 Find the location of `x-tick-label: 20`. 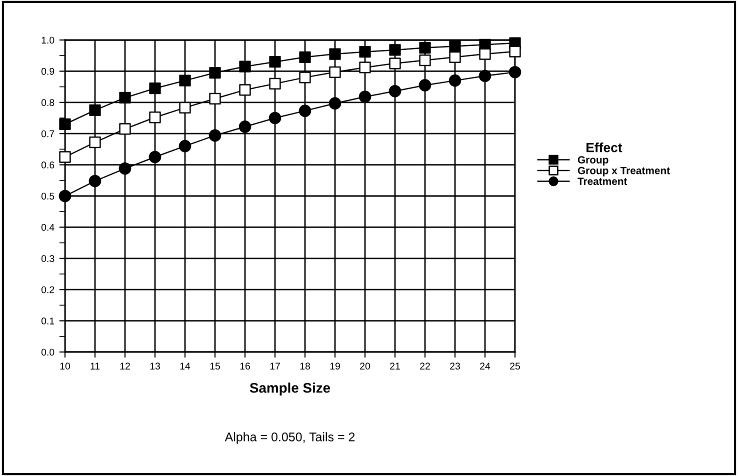

x-tick-label: 20 is located at coordinates (365, 366).